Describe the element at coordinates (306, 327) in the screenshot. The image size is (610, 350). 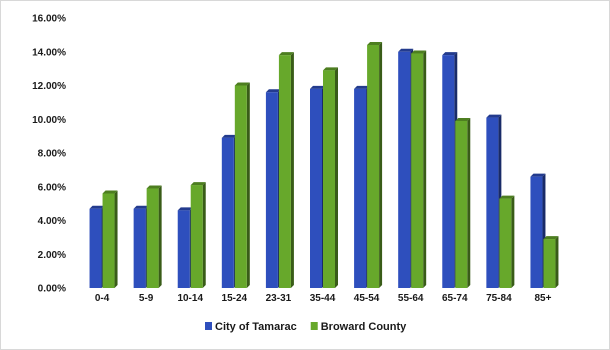
I see `legend: City of Tamarac Broward County` at that location.